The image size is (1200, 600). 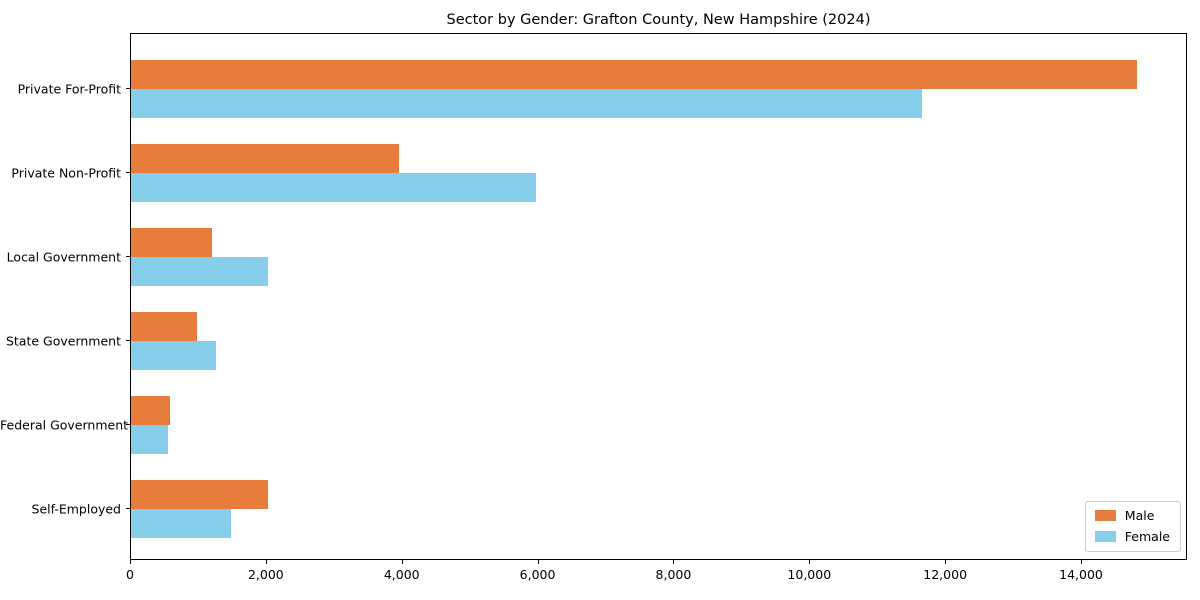 What do you see at coordinates (1105, 515) in the screenshot?
I see `male-series-swatch` at bounding box center [1105, 515].